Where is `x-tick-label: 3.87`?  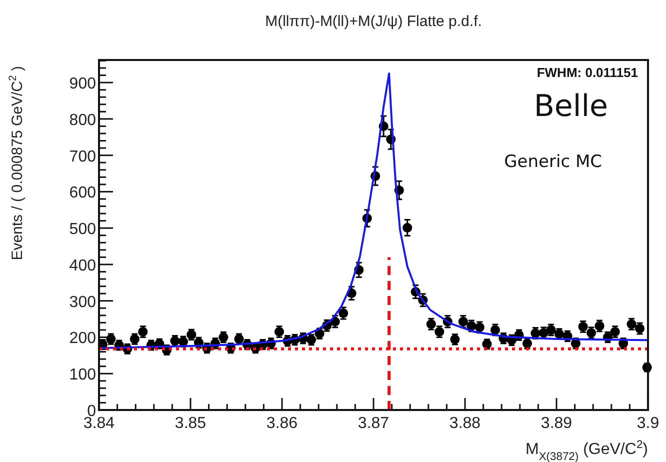
x-tick-label: 3.87 is located at coordinates (374, 423).